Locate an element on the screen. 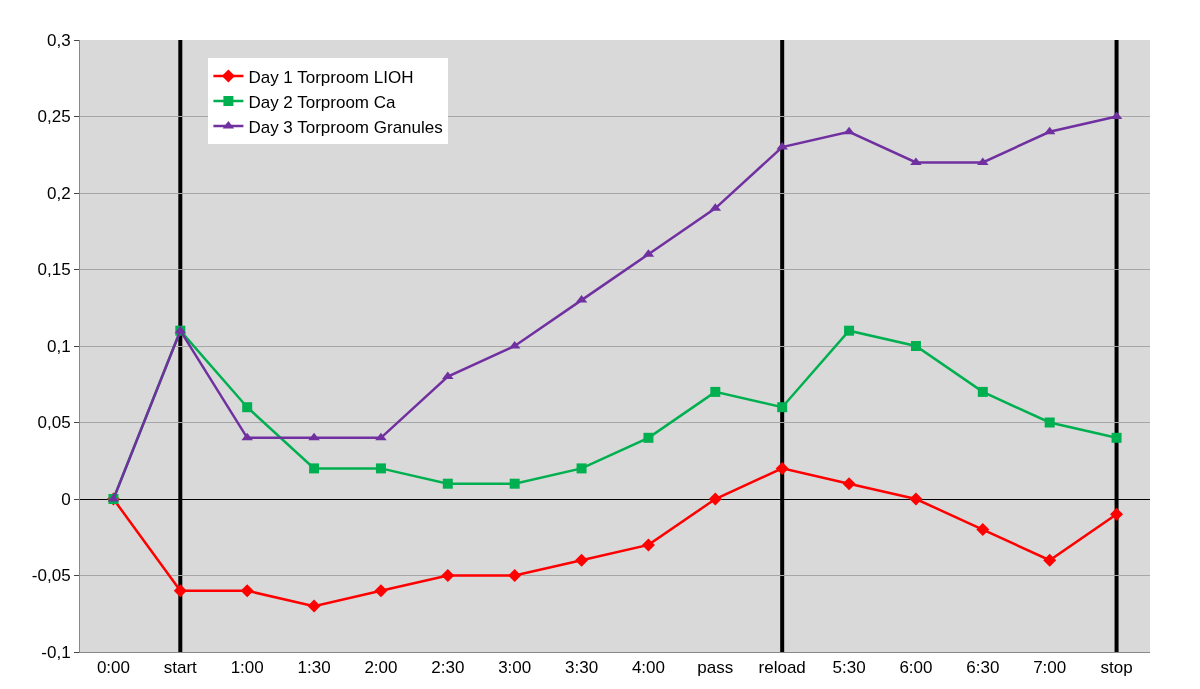  legend-label: Day 2 Torproom Ca is located at coordinates (322, 102).